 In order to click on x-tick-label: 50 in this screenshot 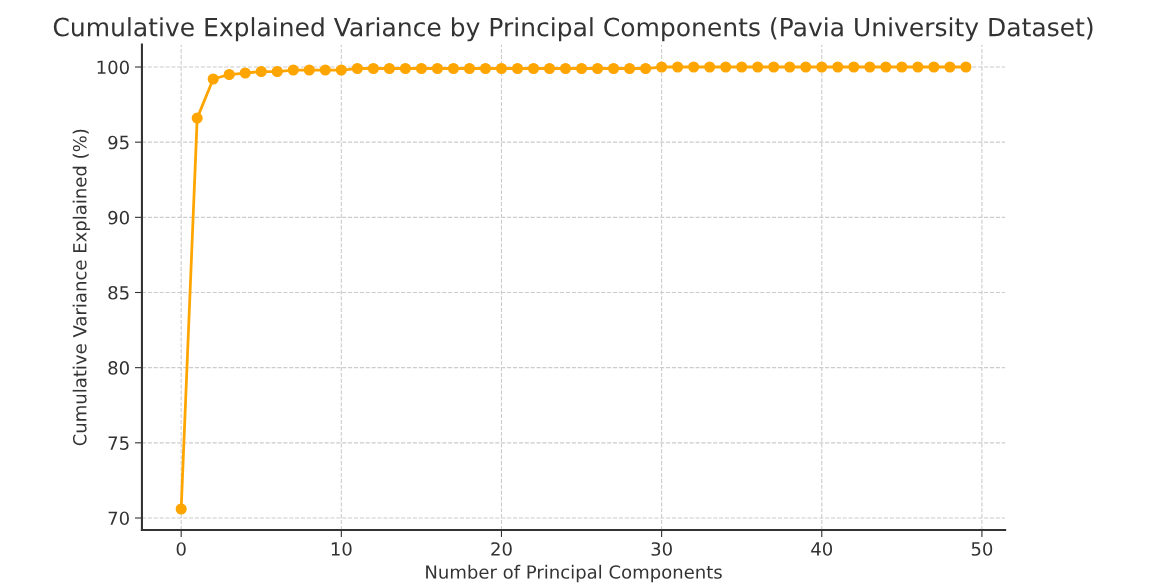, I will do `click(982, 549)`.